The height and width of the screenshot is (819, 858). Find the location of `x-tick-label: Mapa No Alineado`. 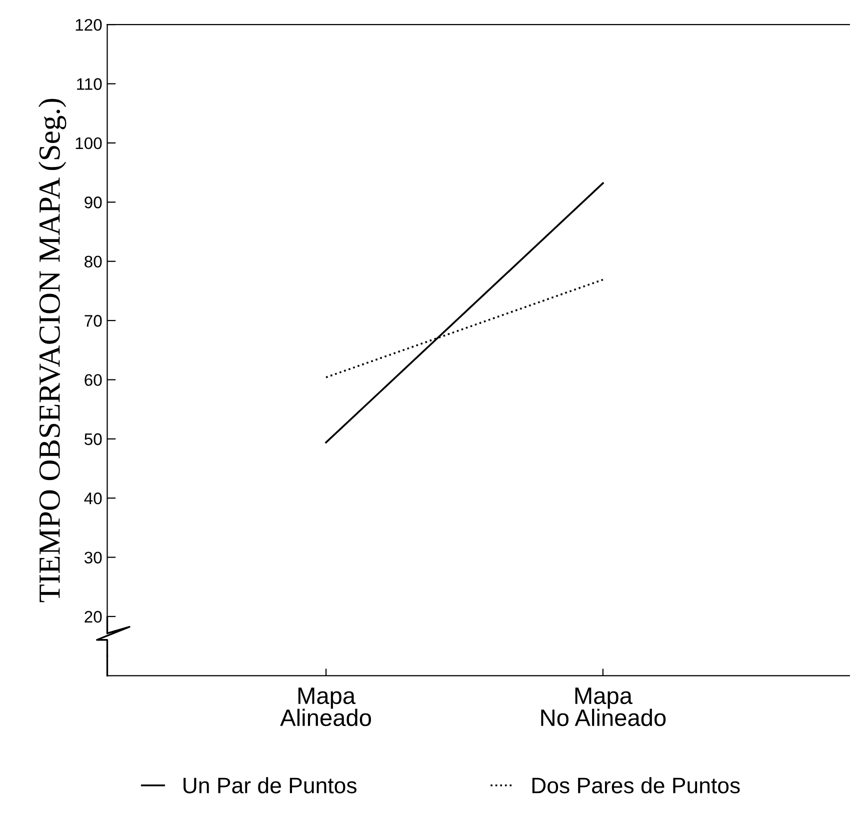

x-tick-label: Mapa No Alineado is located at coordinates (603, 707).